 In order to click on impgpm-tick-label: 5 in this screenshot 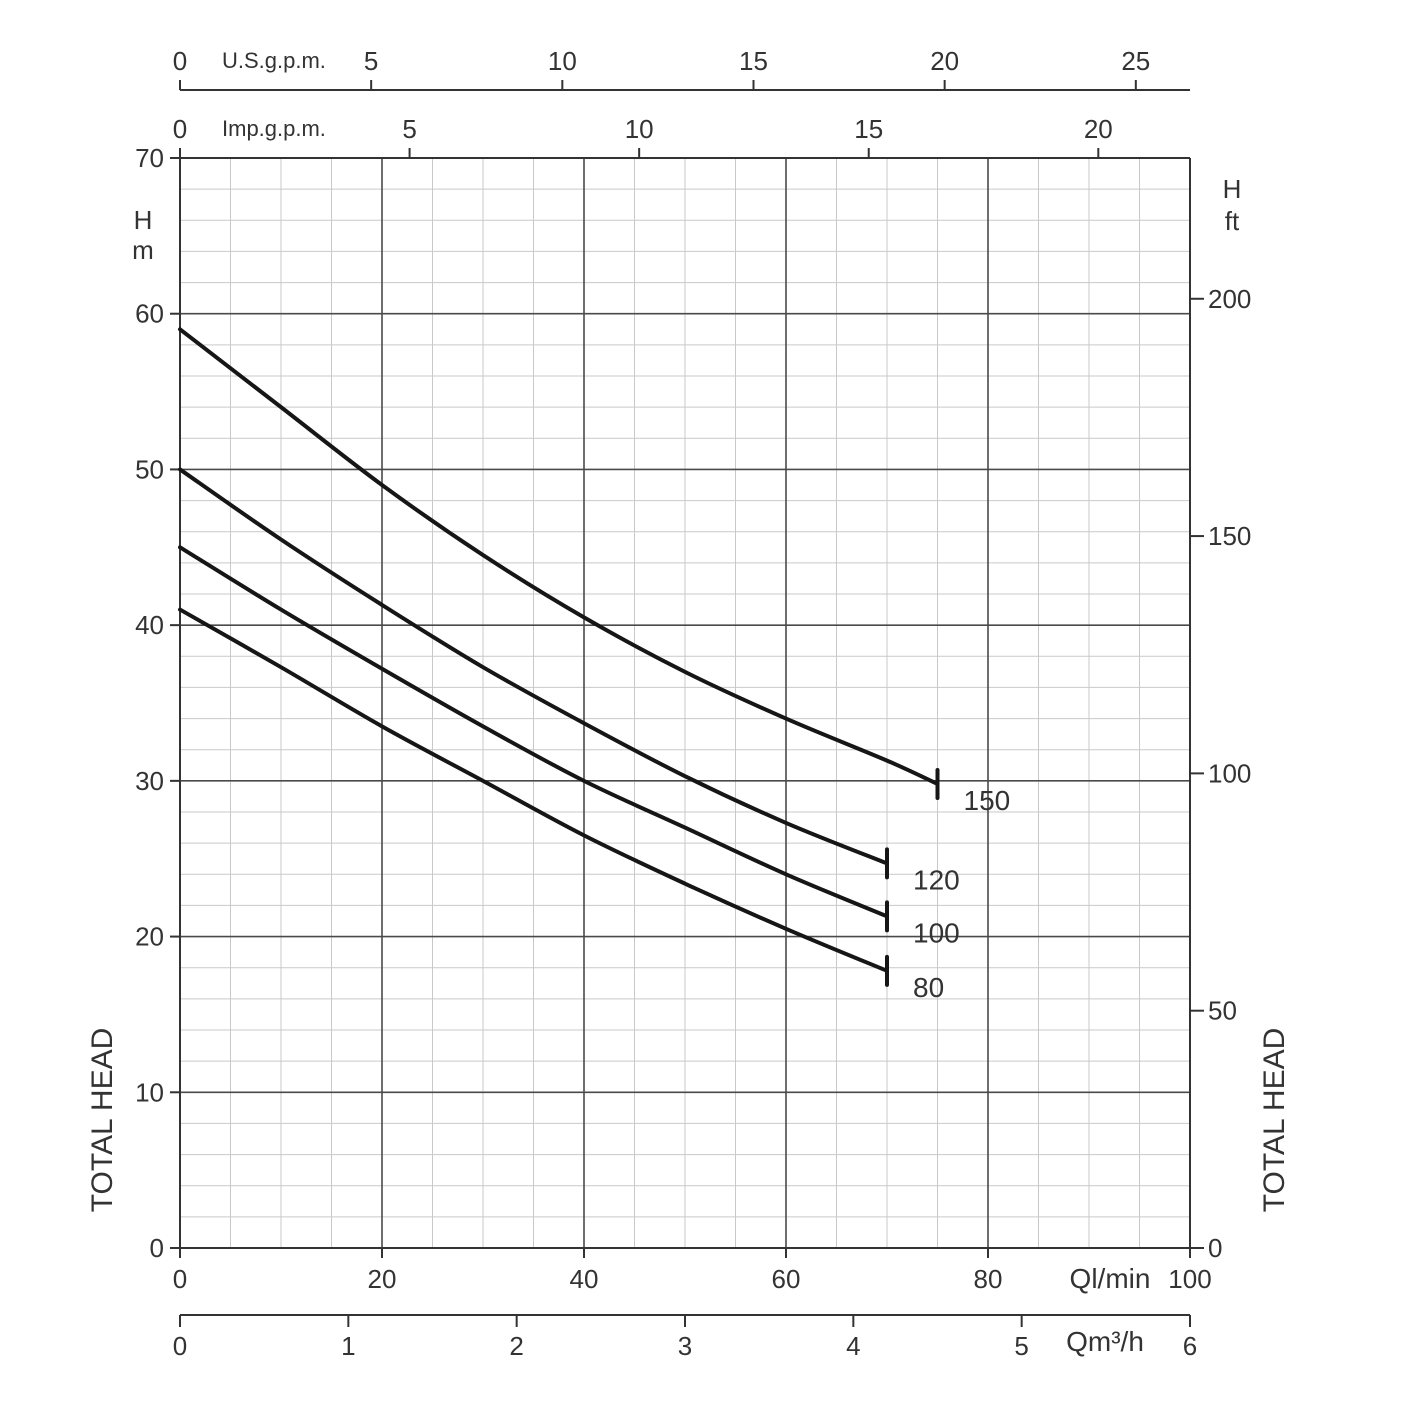, I will do `click(409, 129)`.